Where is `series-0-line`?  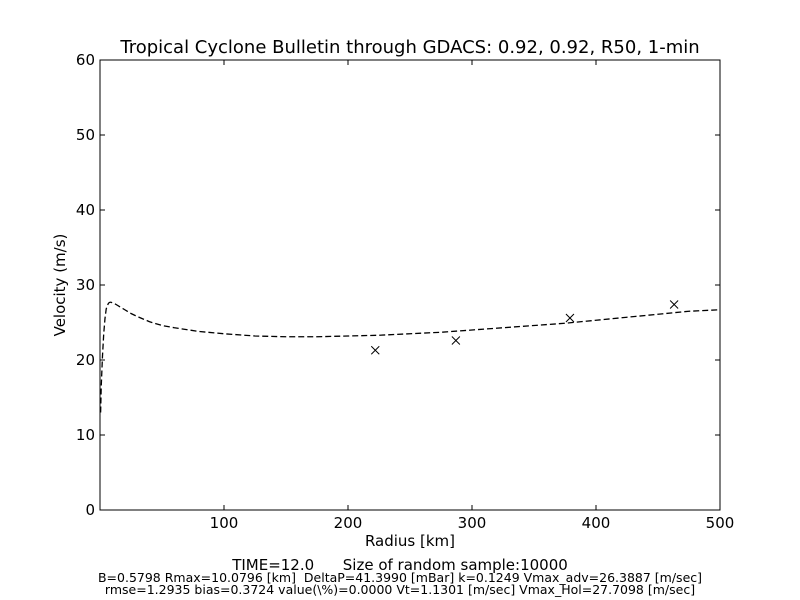
series-0-line is located at coordinates (410, 357).